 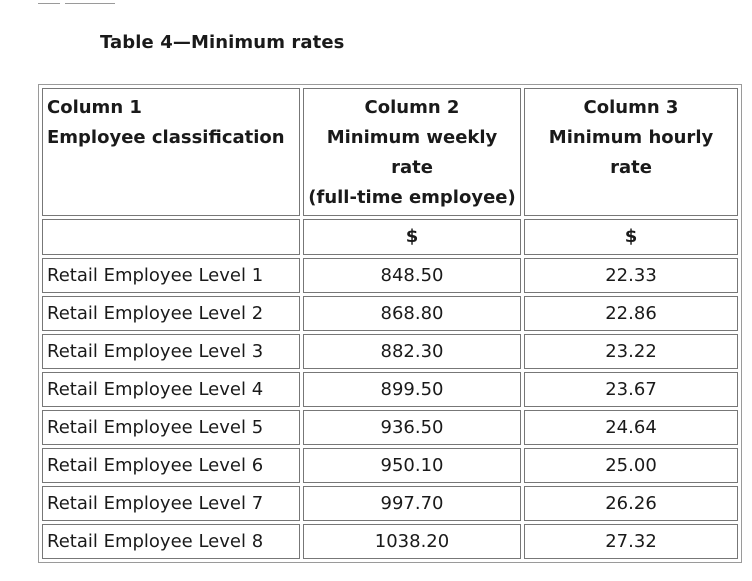 I want to click on weekly-rate-cell: 868.80, so click(x=412, y=313).